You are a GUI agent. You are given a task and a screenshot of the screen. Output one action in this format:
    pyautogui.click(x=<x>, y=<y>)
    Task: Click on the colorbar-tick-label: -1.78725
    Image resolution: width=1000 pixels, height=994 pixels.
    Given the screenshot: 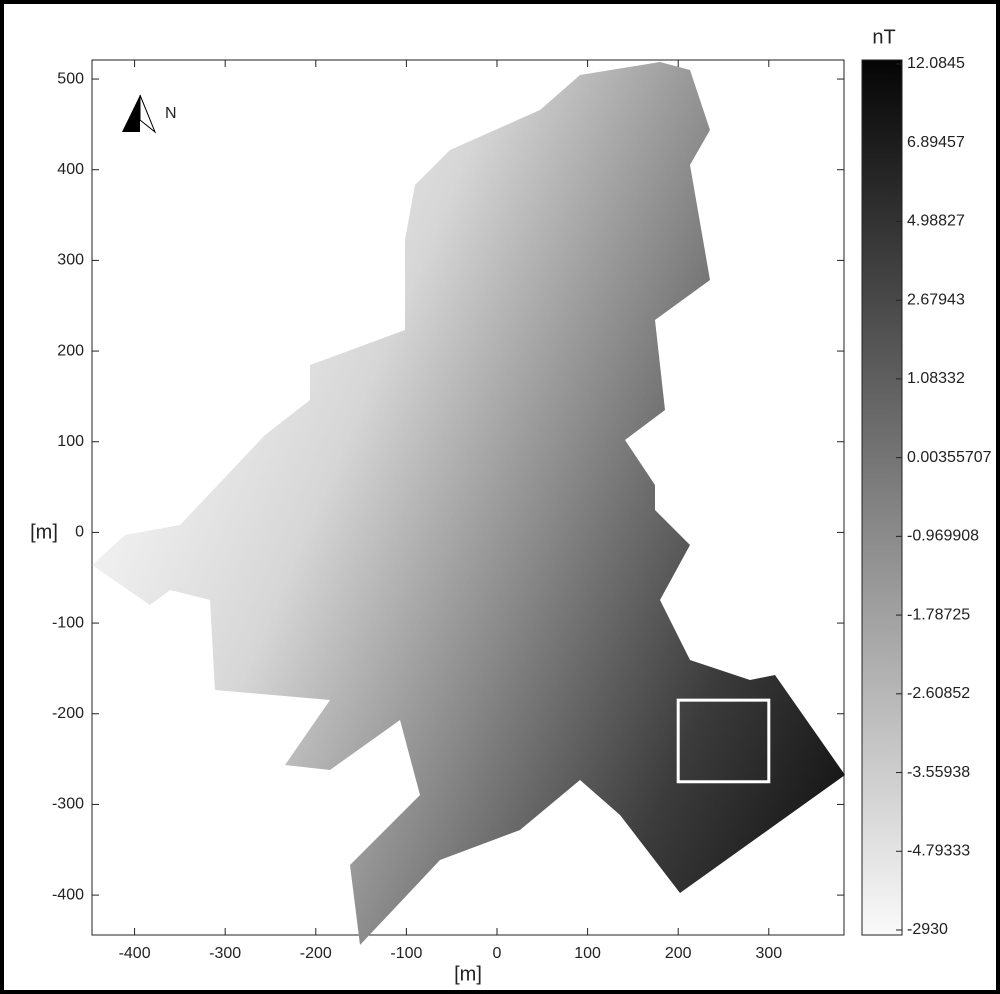 What is the action you would take?
    pyautogui.click(x=938, y=614)
    